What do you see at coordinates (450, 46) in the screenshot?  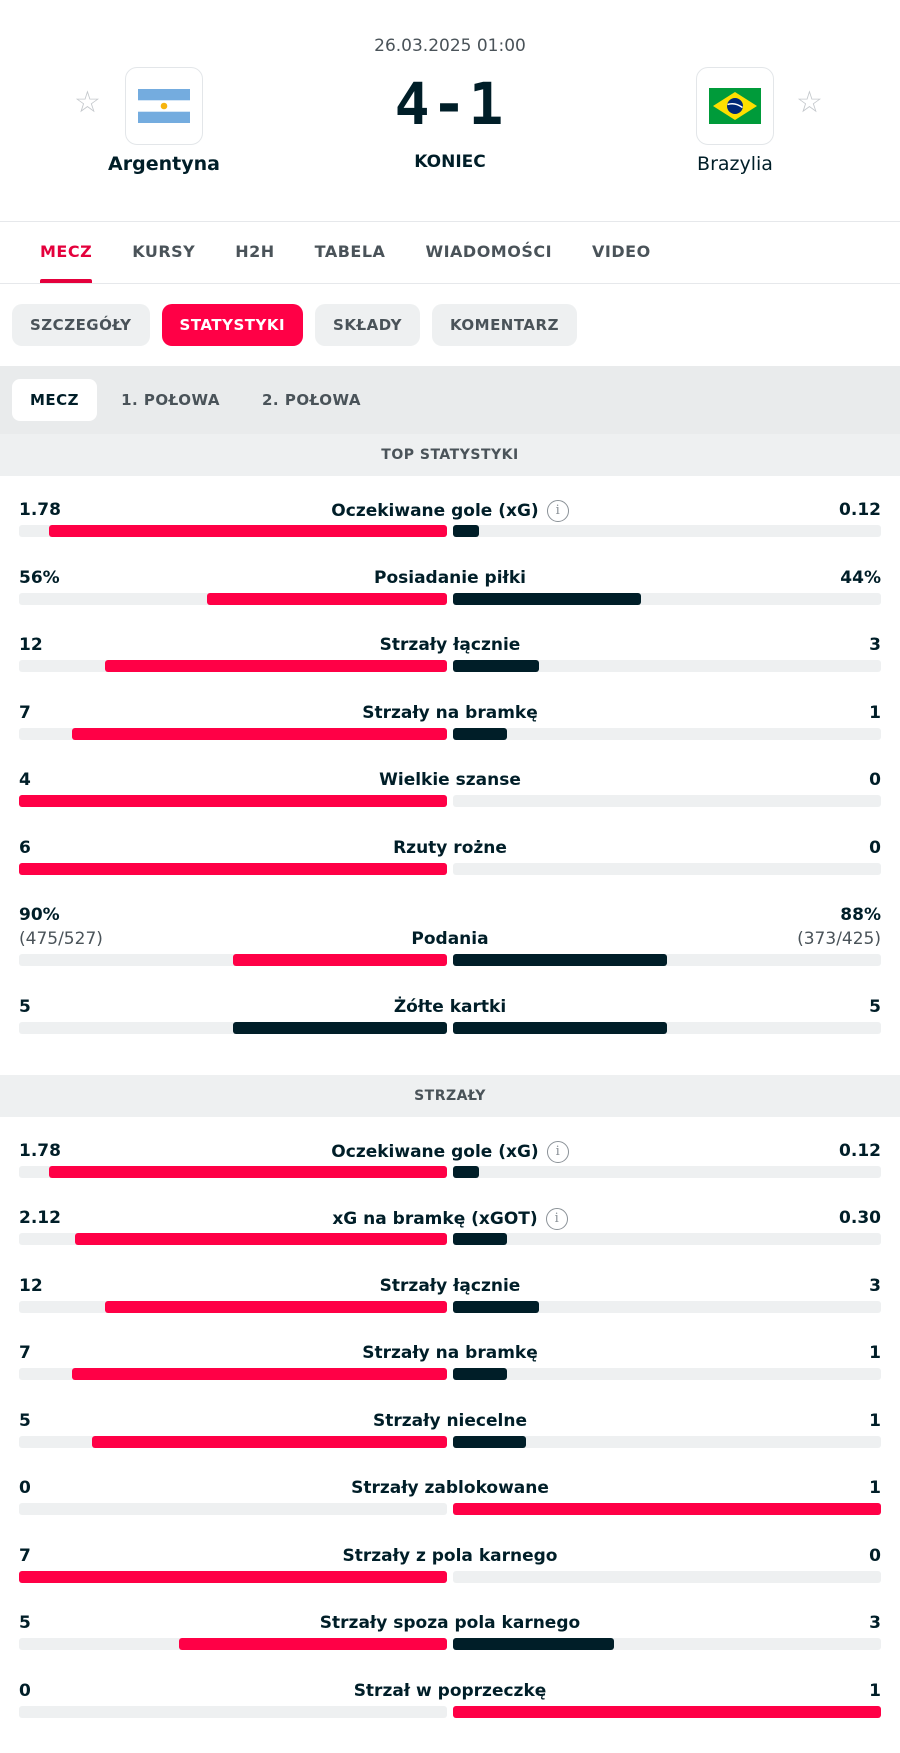 I see `match-date: 26.03.2025 01:00` at bounding box center [450, 46].